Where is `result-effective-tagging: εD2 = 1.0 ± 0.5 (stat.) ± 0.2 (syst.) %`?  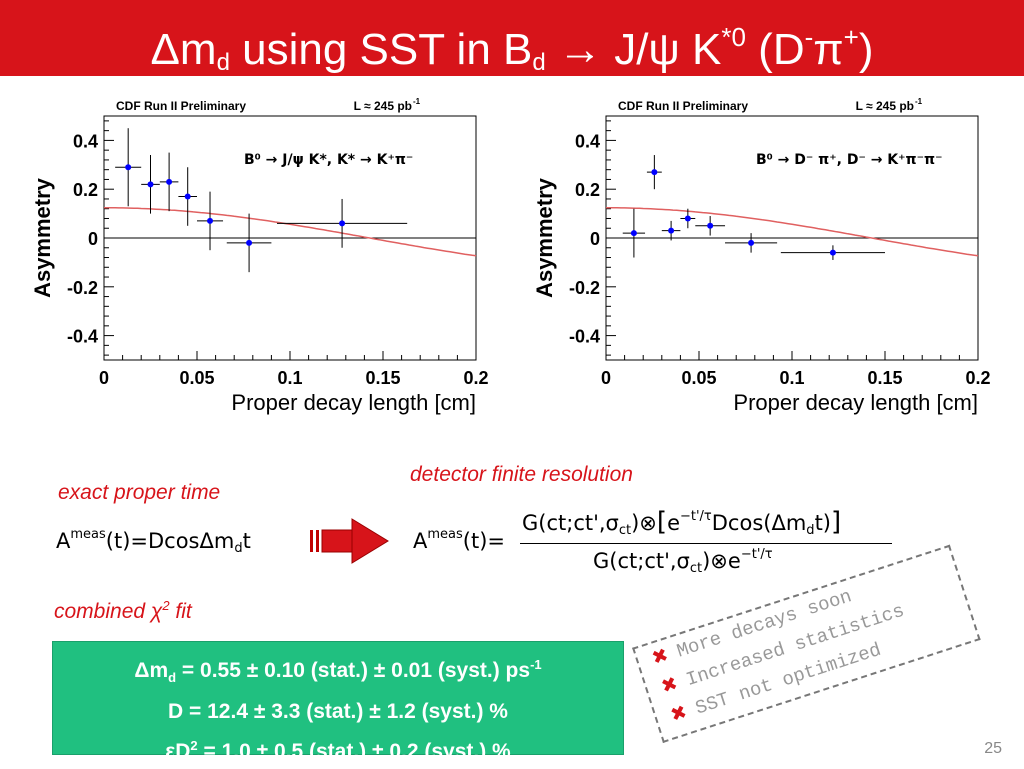 result-effective-tagging: εD2 = 1.0 ± 0.5 (stat.) ± 0.2 (syst.) % is located at coordinates (338, 751).